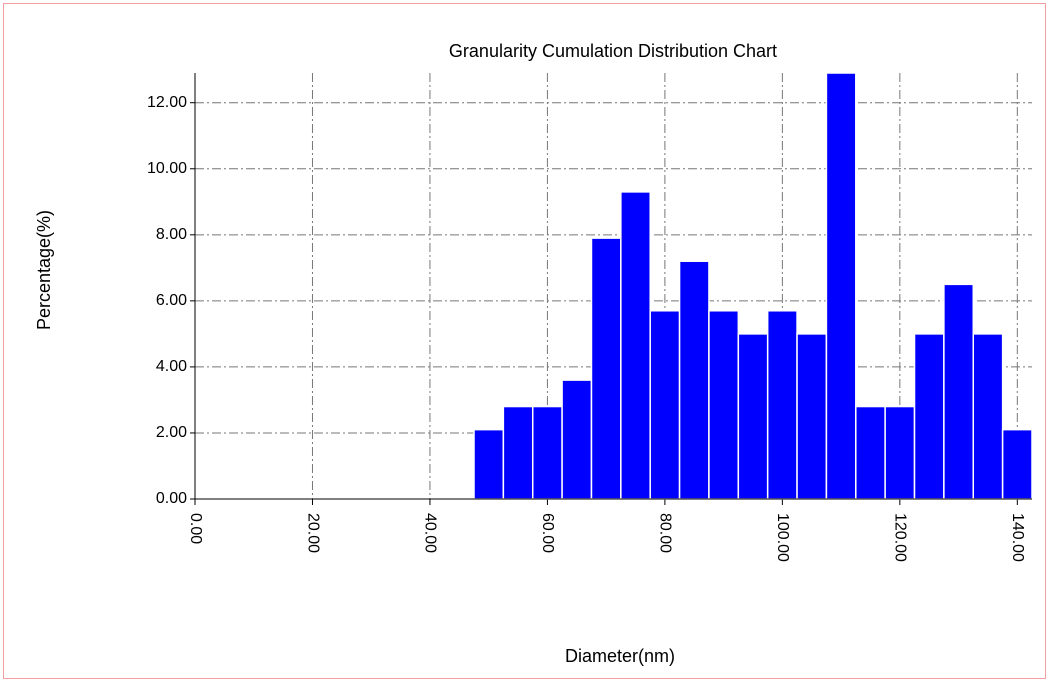 Image resolution: width=1049 pixels, height=682 pixels. I want to click on x-tick-label: 20.00, so click(312, 533).